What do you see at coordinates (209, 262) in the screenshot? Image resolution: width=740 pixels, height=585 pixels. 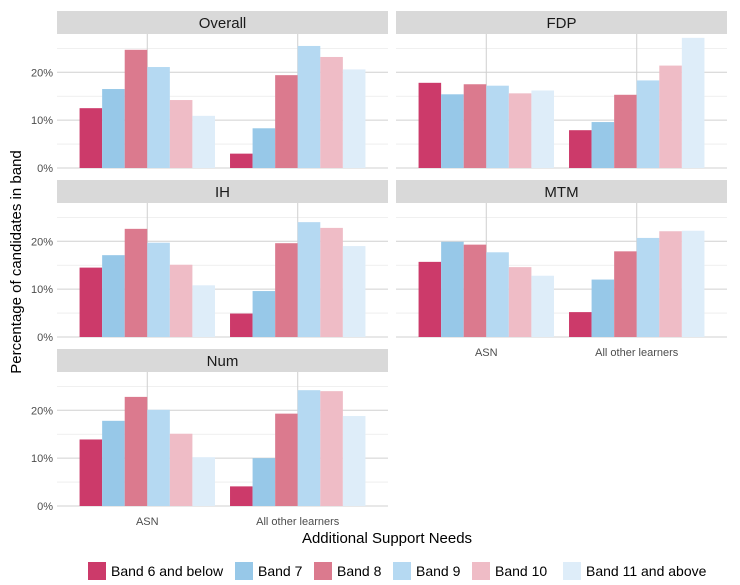 I see `panel-ih: IH 0% 10% 20%` at bounding box center [209, 262].